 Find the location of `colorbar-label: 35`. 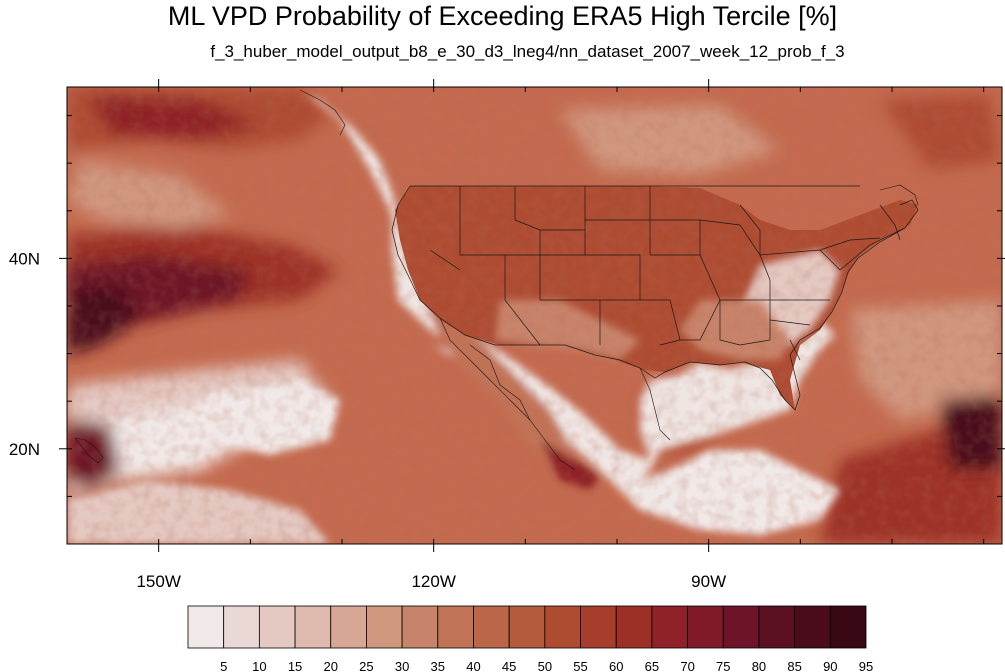

colorbar-label: 35 is located at coordinates (438, 665).